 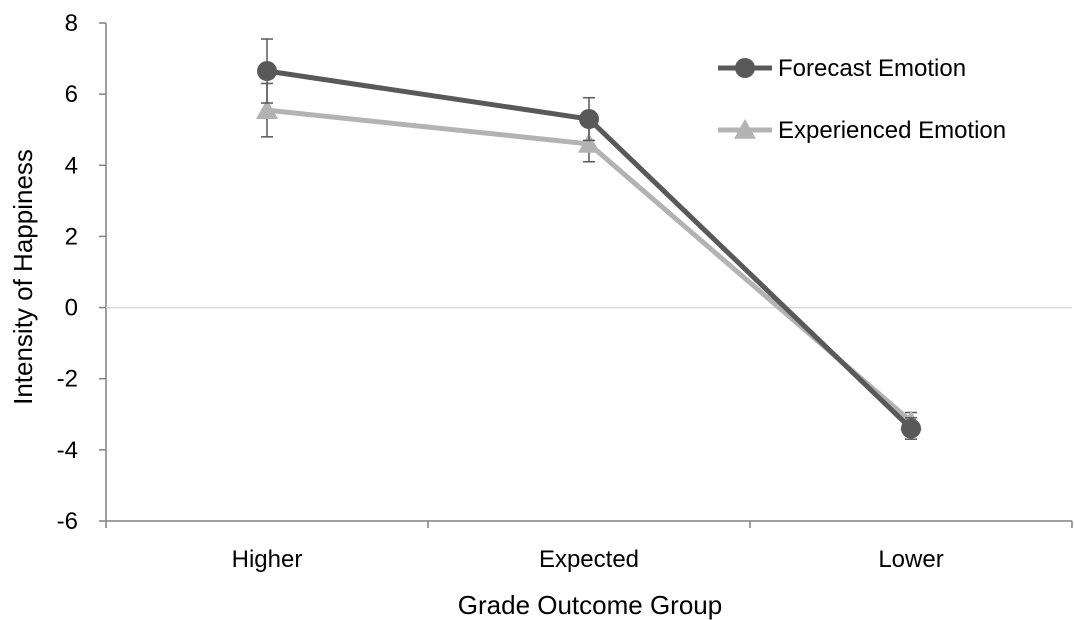 I want to click on x-ticks: Higher Expected Lower, so click(x=589, y=547).